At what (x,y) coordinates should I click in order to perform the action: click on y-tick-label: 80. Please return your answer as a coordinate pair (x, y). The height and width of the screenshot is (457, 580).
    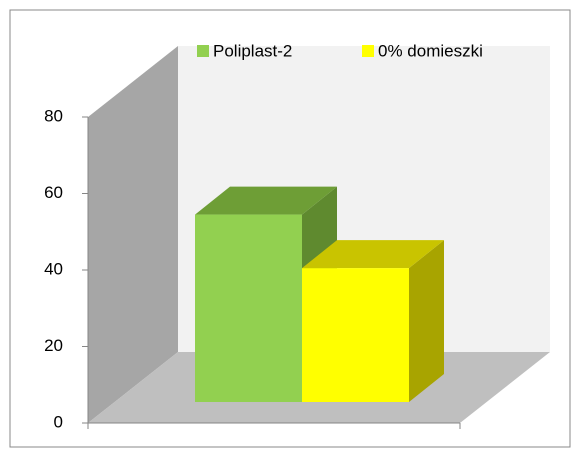
    Looking at the image, I should click on (53, 115).